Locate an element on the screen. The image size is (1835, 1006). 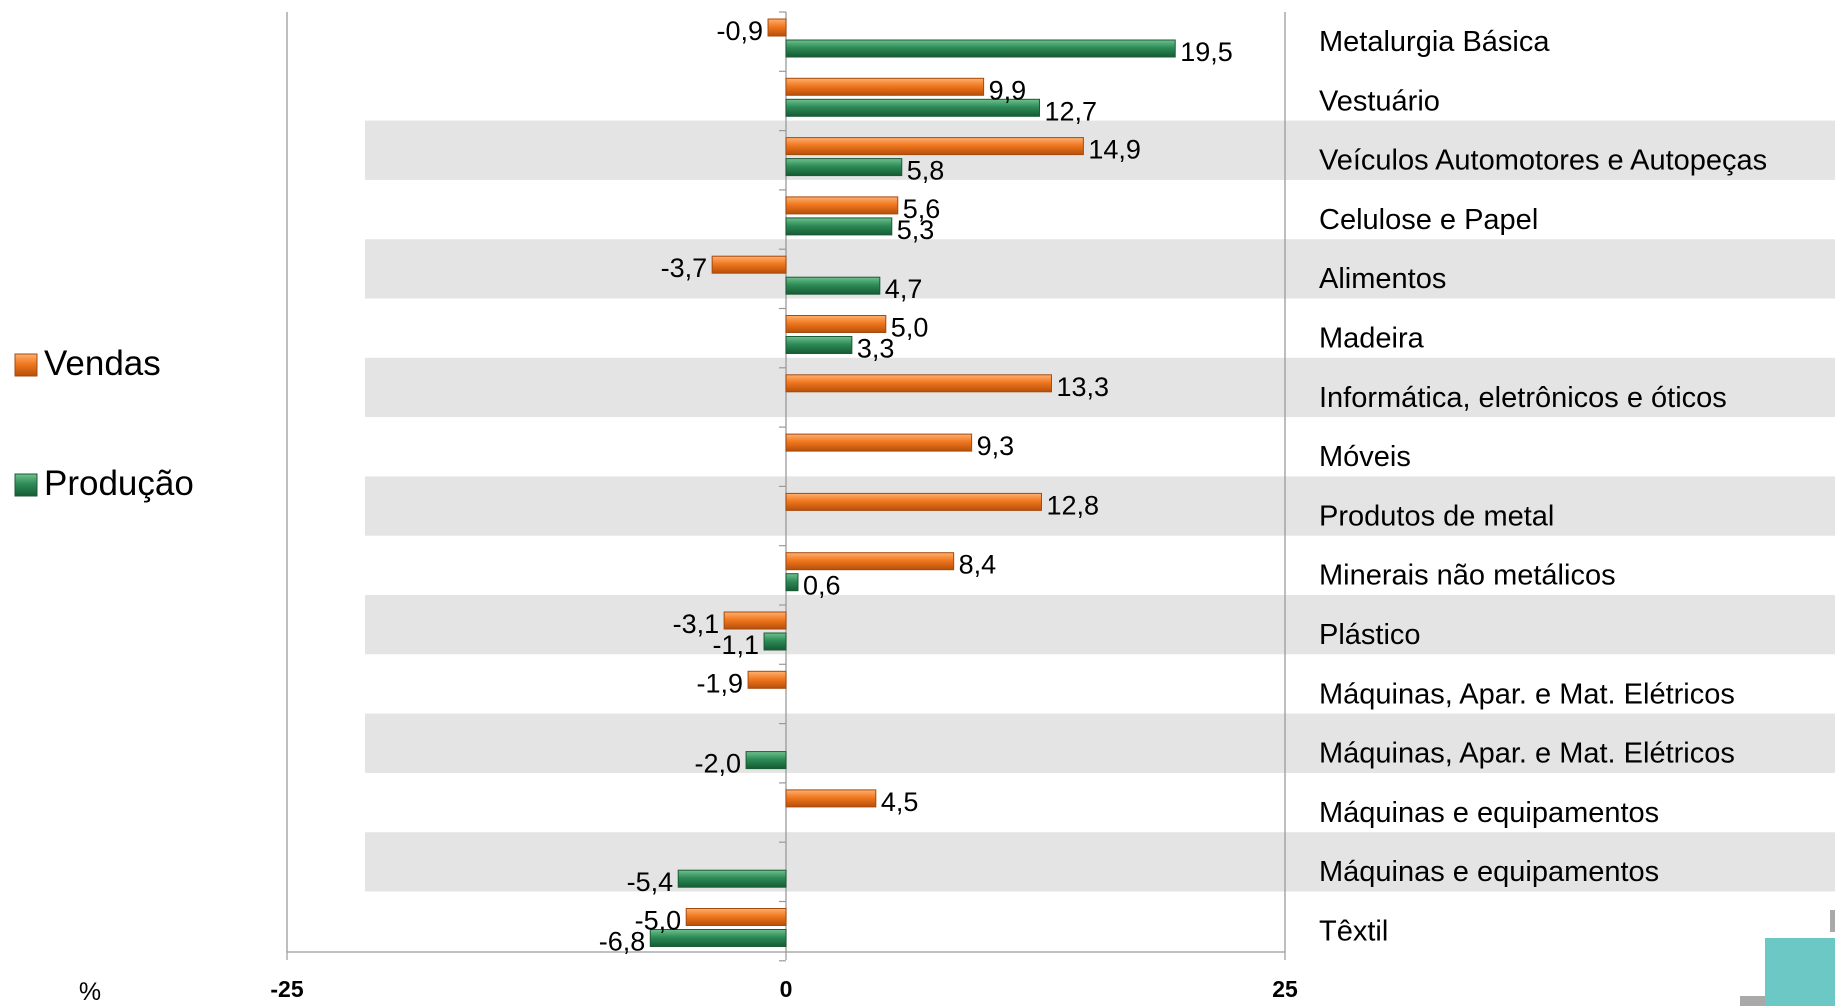
data-label: -3,1 is located at coordinates (696, 624).